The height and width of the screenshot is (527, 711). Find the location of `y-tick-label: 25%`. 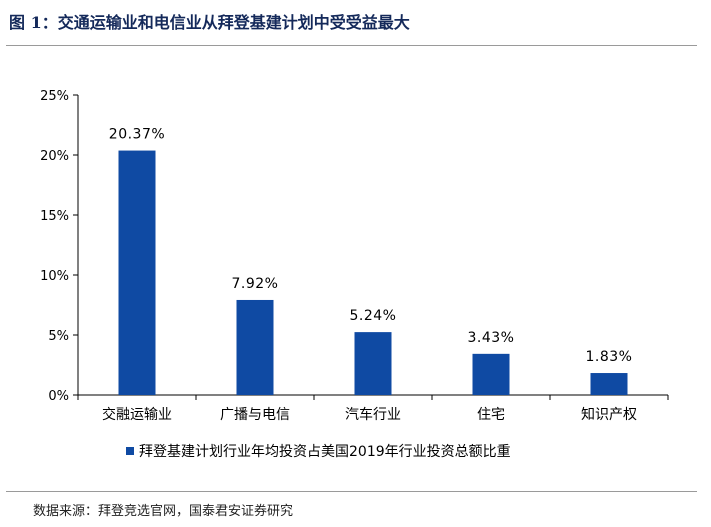

y-tick-label: 25% is located at coordinates (54, 96).